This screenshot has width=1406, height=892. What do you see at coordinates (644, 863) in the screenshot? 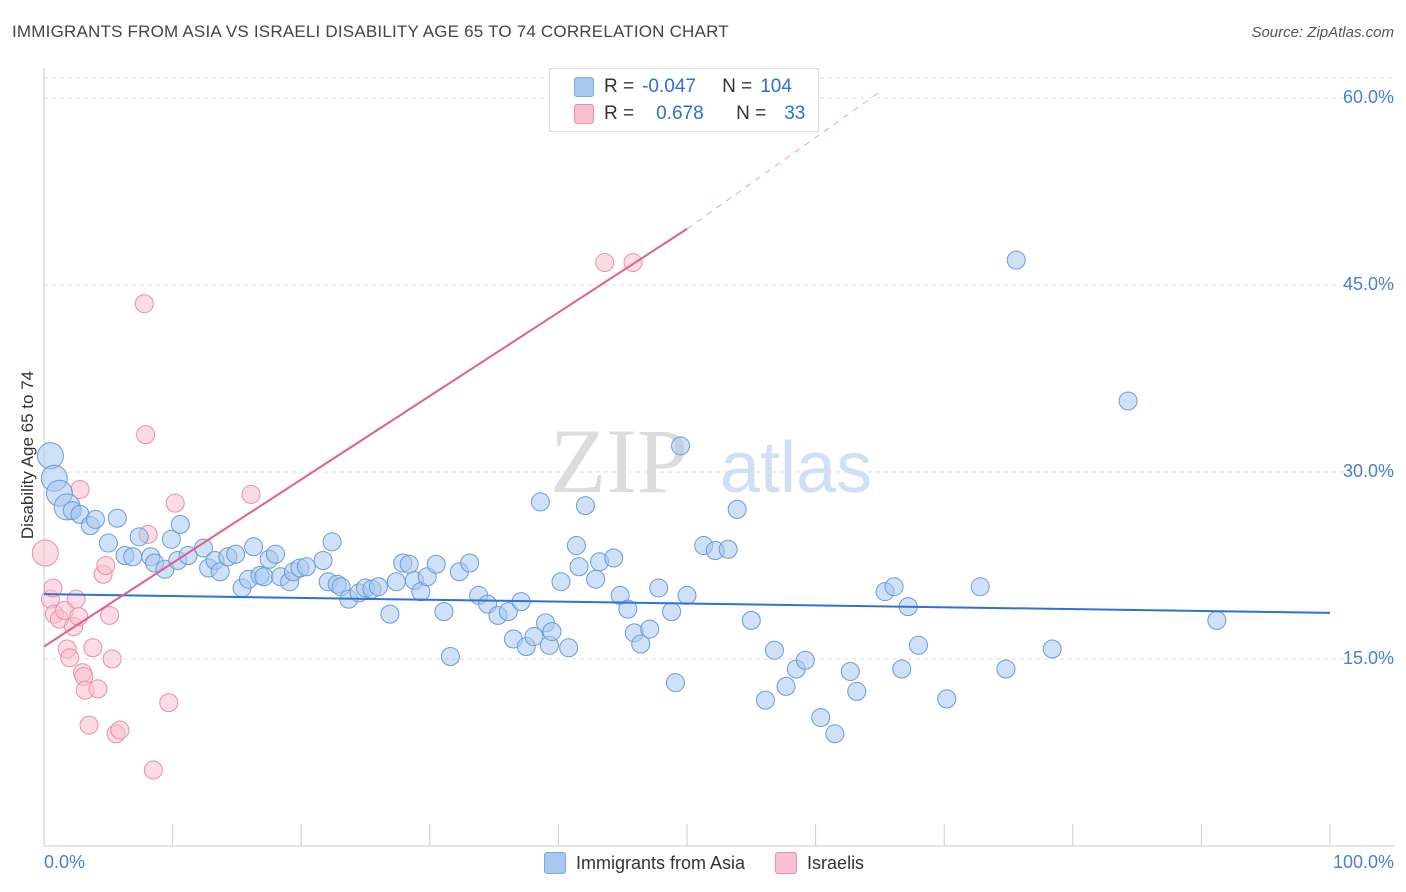
I see `legend-item-asia: Immigrants from Asia` at bounding box center [644, 863].